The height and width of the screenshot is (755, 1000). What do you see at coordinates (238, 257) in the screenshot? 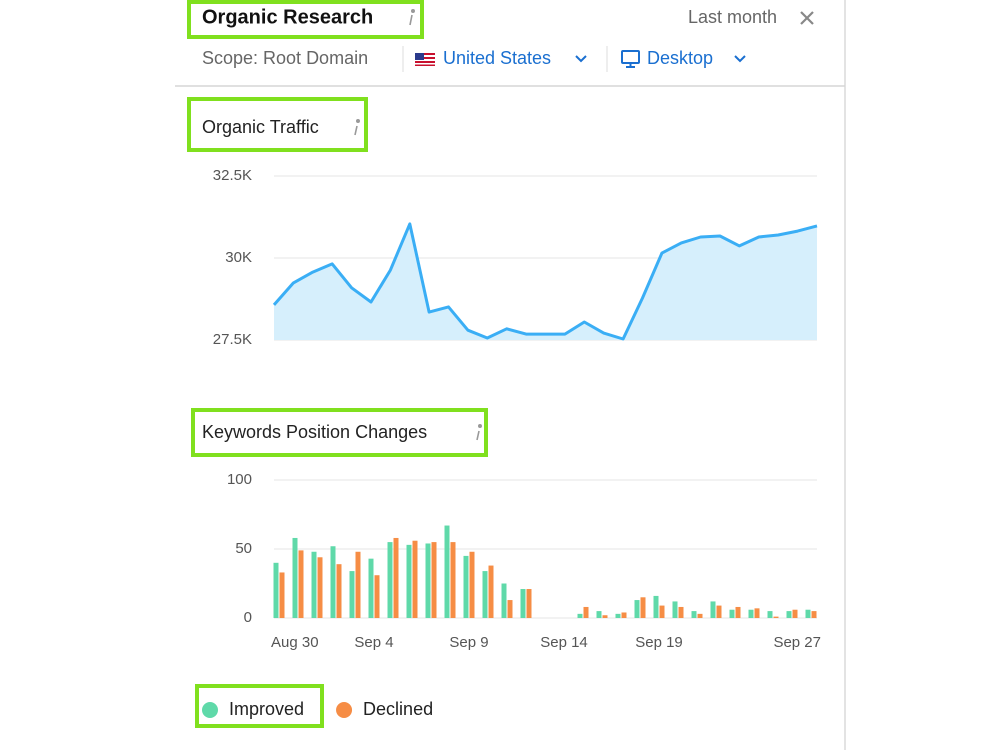
I see `y-tick-label: 30K` at bounding box center [238, 257].